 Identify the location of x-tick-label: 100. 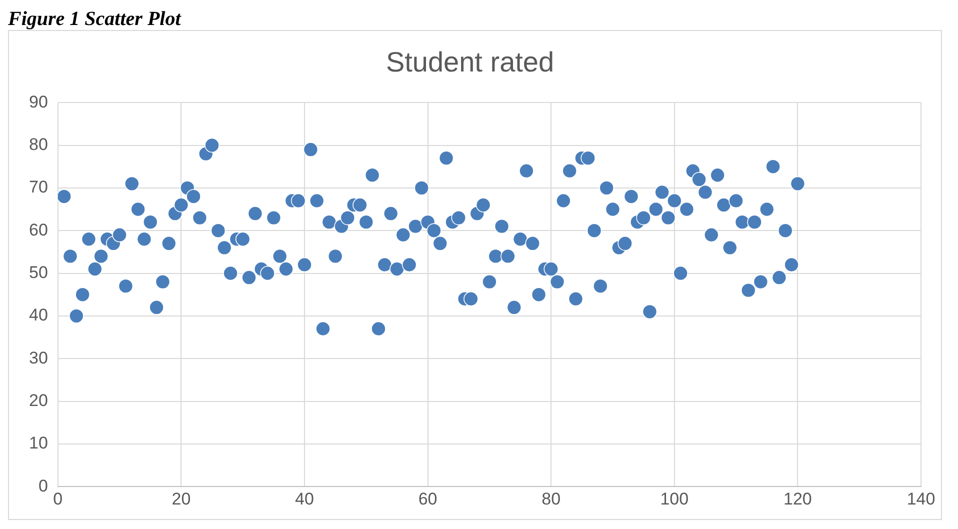
(674, 498).